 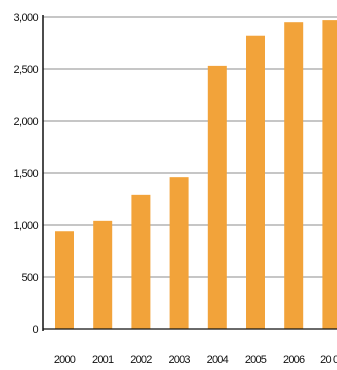 What do you see at coordinates (256, 360) in the screenshot?
I see `x-tick-label: 2005` at bounding box center [256, 360].